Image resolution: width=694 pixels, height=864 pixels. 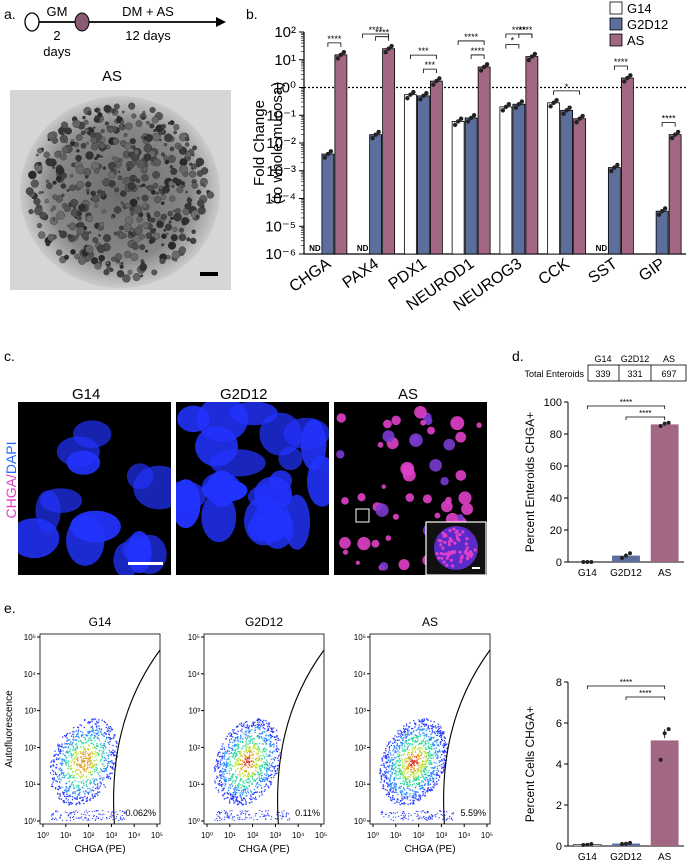 What do you see at coordinates (559, 724) in the screenshot?
I see `y-tick-label: 6` at bounding box center [559, 724].